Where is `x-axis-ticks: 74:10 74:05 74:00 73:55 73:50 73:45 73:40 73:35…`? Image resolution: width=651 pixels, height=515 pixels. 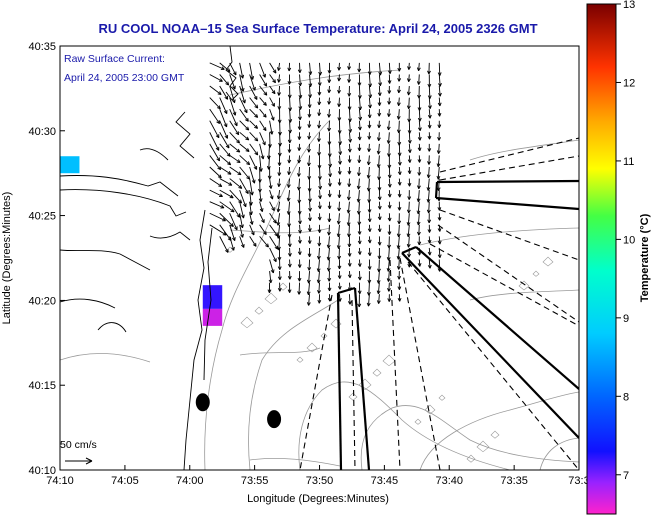 x-axis-ticks: 74:10 74:05 74:00 73:55 73:50 73:45 73:40 73:35… is located at coordinates (318, 476).